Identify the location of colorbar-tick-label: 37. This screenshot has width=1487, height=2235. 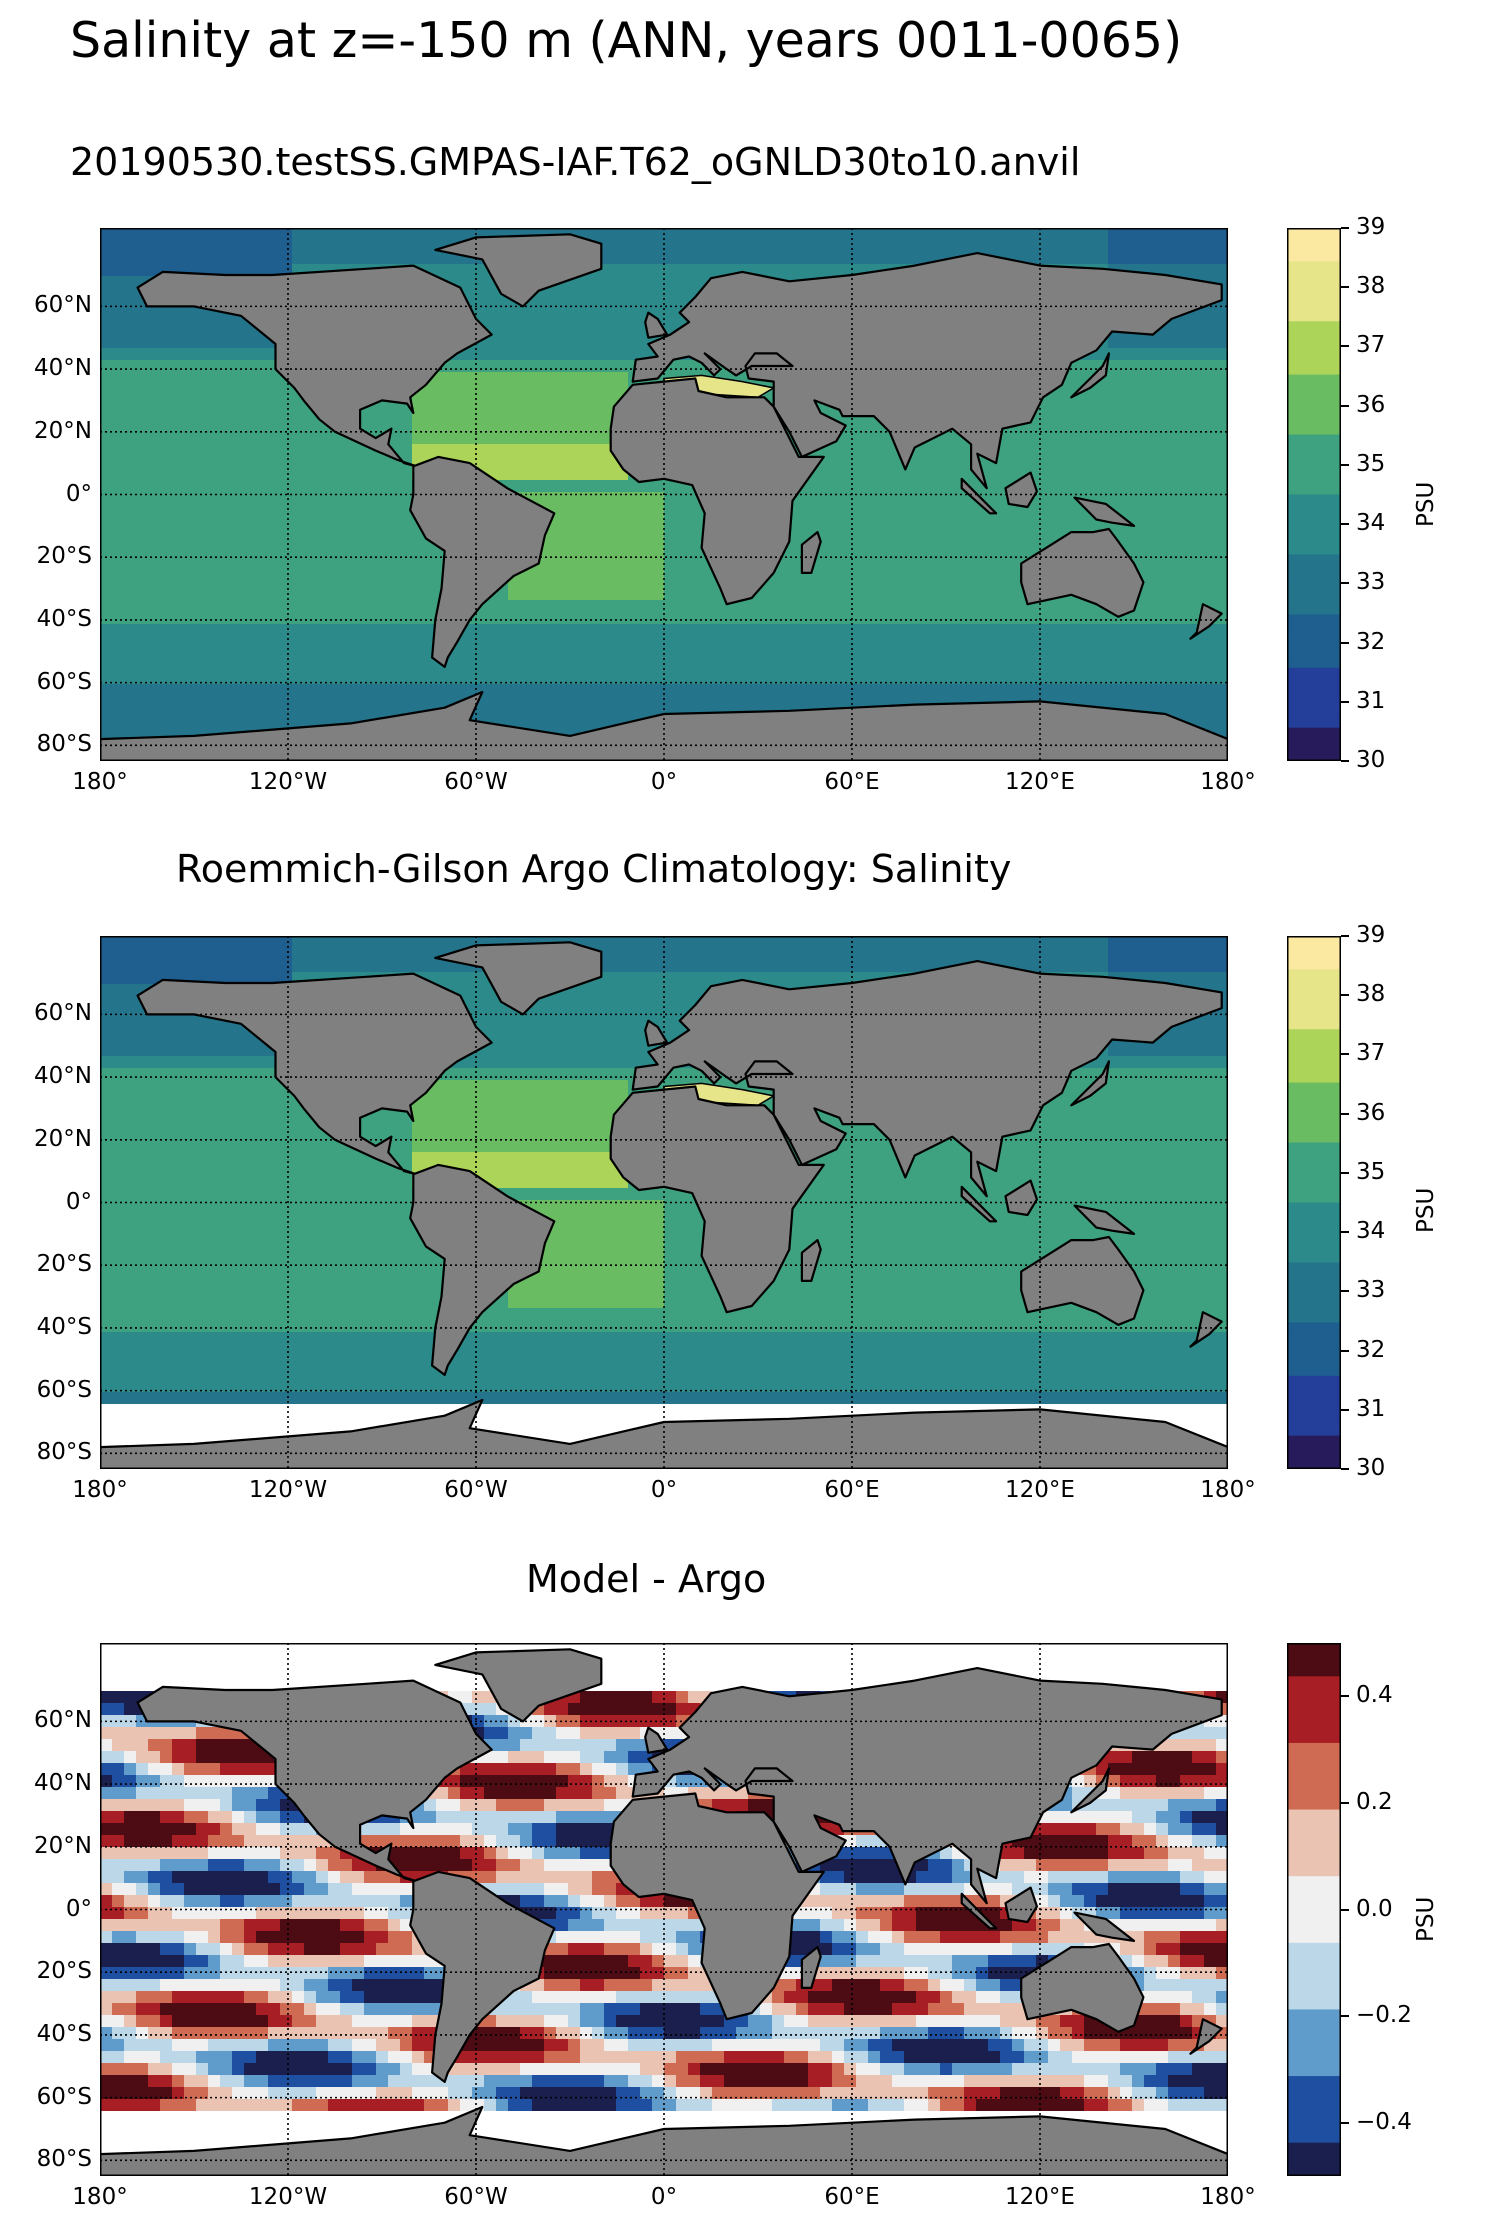
(1371, 1053).